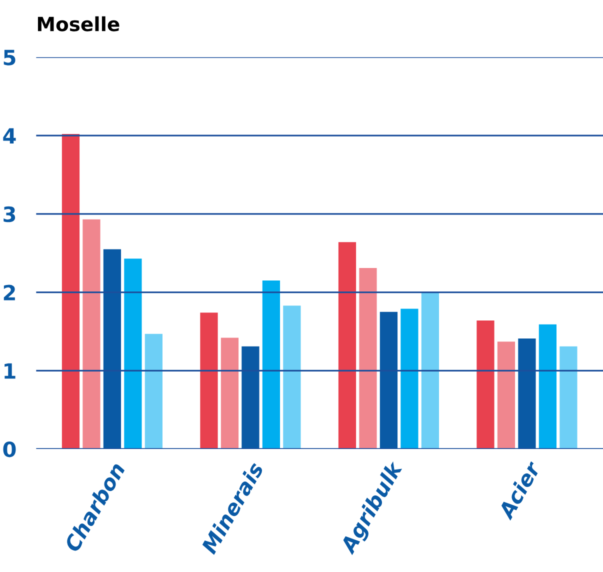  I want to click on y-tick-label: 1, so click(10, 371).